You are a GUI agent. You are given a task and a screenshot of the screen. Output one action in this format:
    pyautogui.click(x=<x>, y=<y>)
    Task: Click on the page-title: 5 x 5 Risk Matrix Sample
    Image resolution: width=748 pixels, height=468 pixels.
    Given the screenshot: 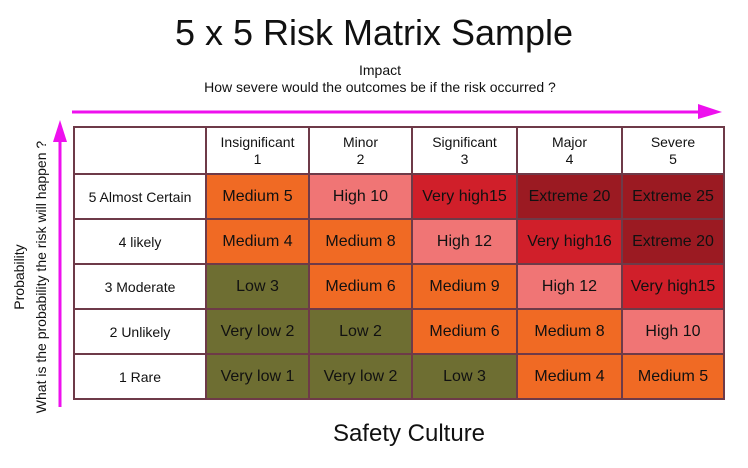 What is the action you would take?
    pyautogui.click(x=374, y=32)
    